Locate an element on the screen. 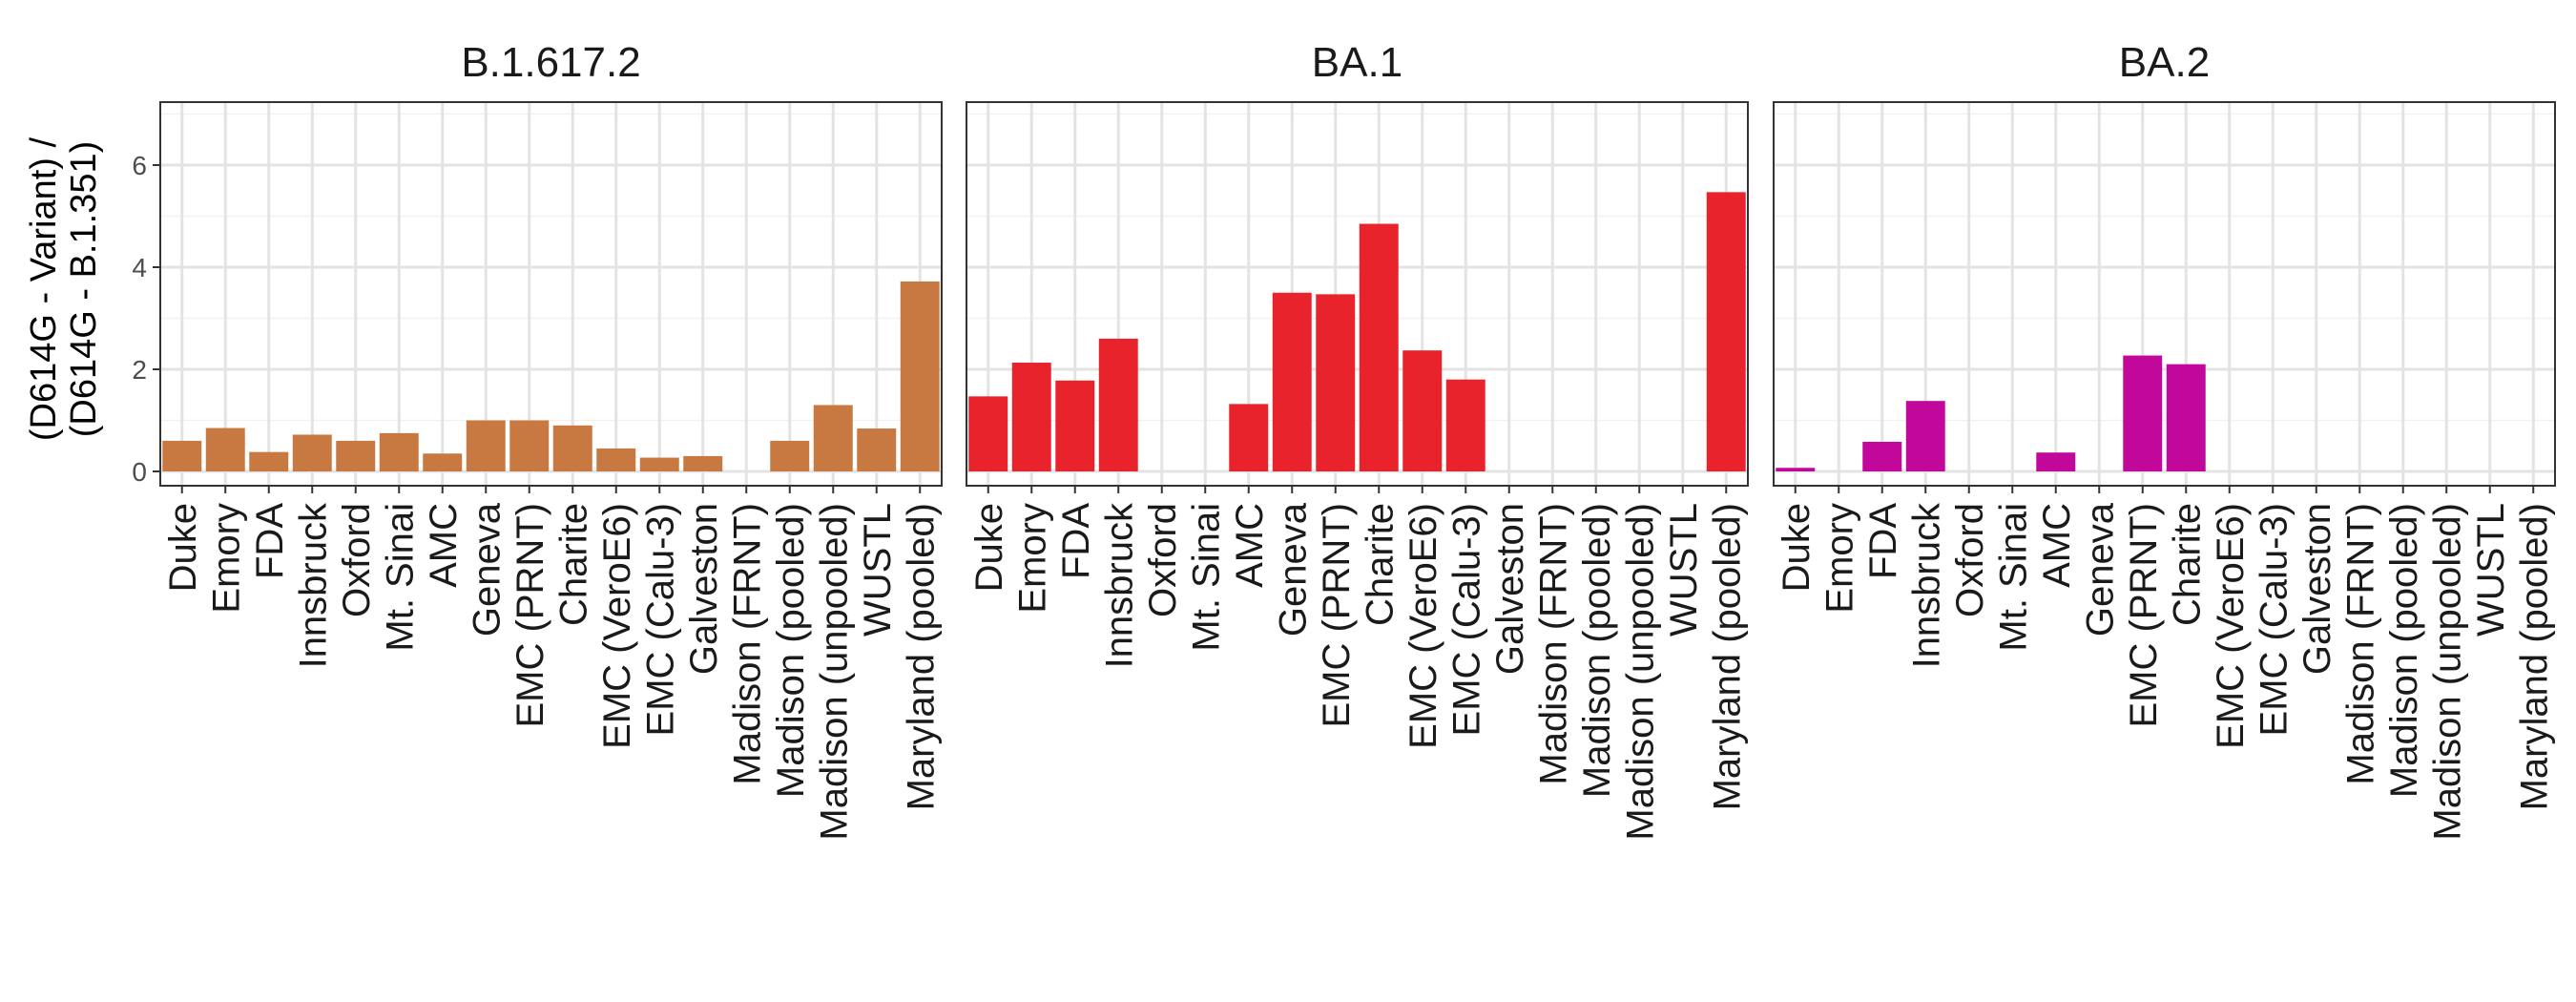  y-axis-label-line-1: (D614G - Variant) / is located at coordinates (44, 288).